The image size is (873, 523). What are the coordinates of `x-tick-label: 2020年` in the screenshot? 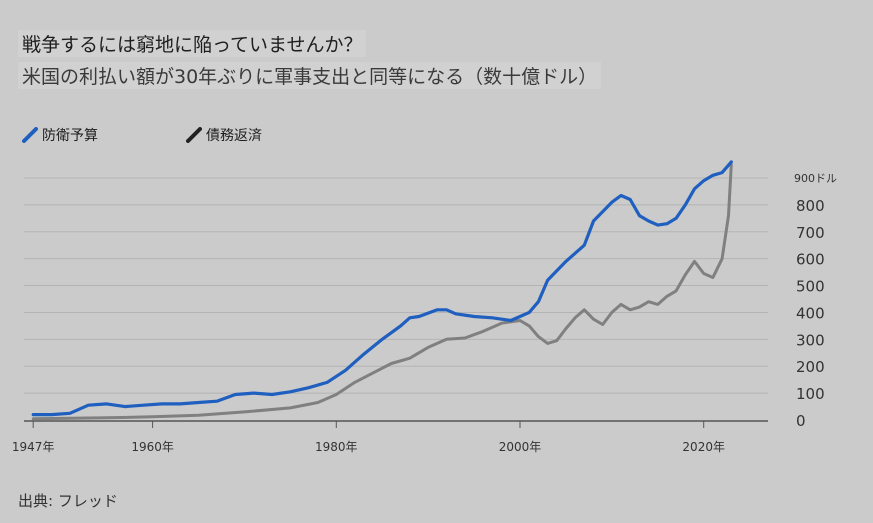 It's located at (703, 447).